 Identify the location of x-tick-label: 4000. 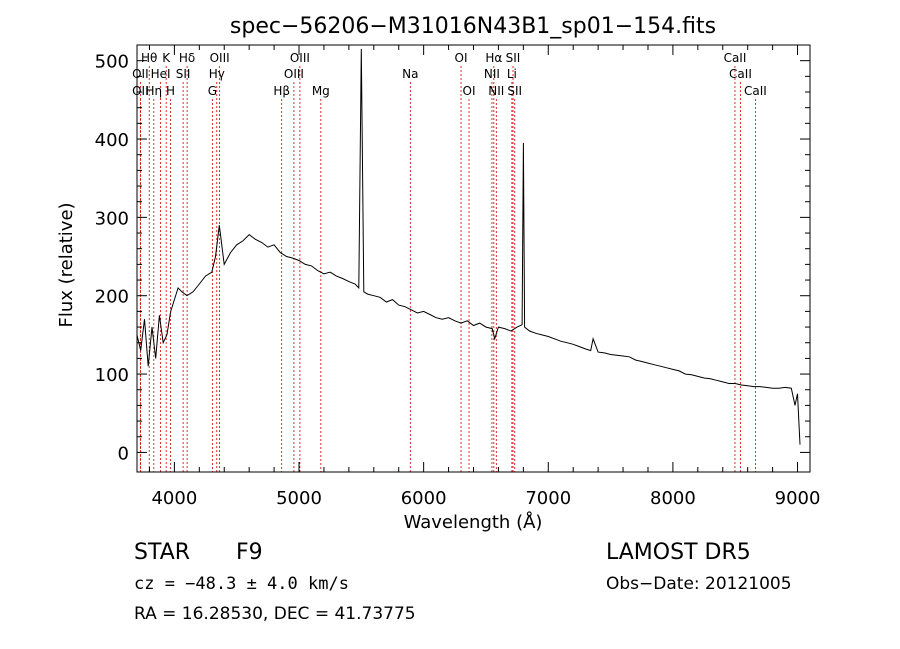
(174, 498).